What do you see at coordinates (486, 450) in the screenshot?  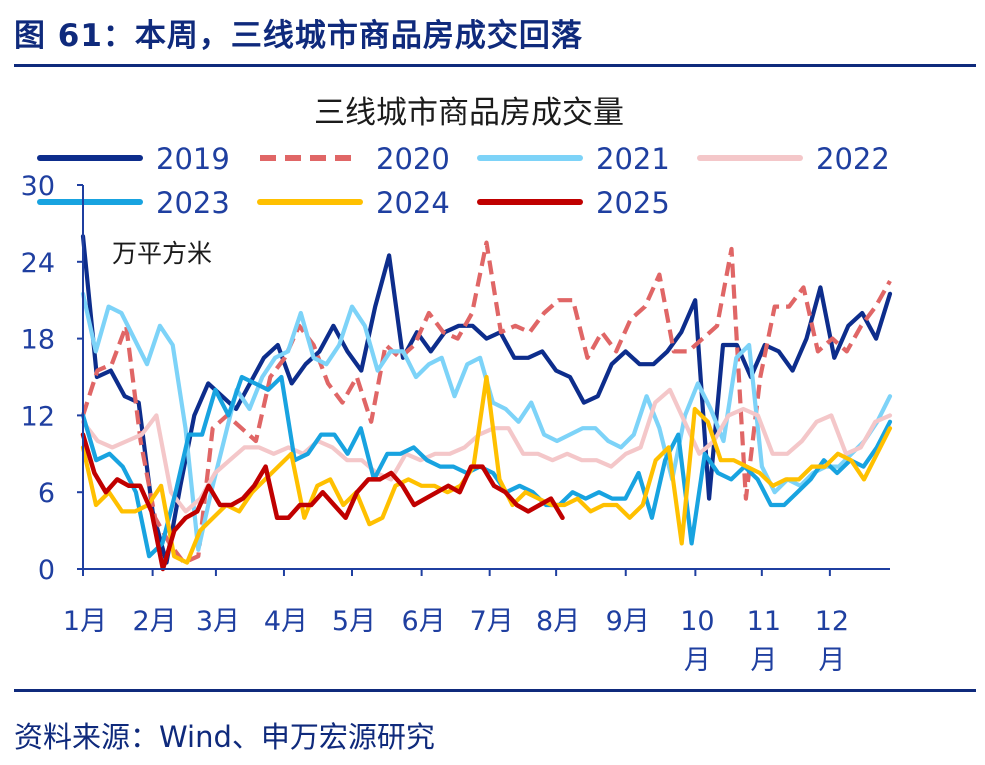 I see `series-line-2022` at bounding box center [486, 450].